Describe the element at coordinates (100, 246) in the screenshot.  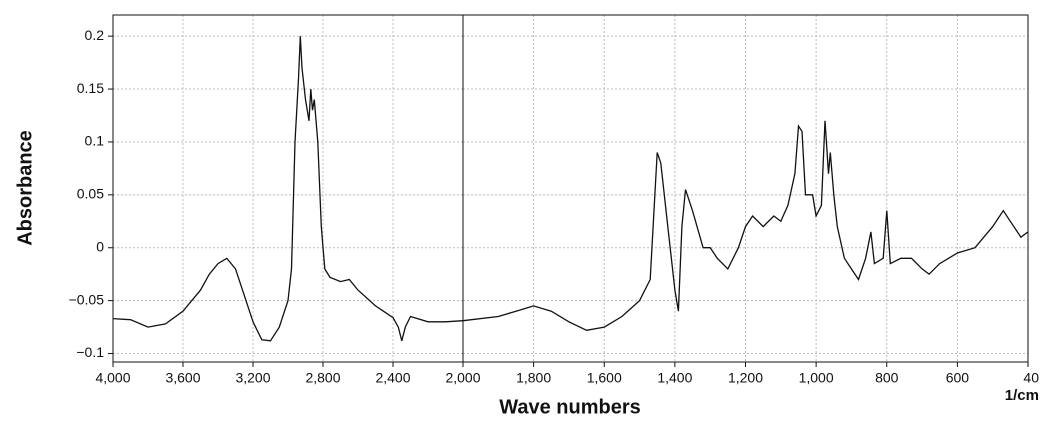
I see `y-tick-label: 0` at that location.